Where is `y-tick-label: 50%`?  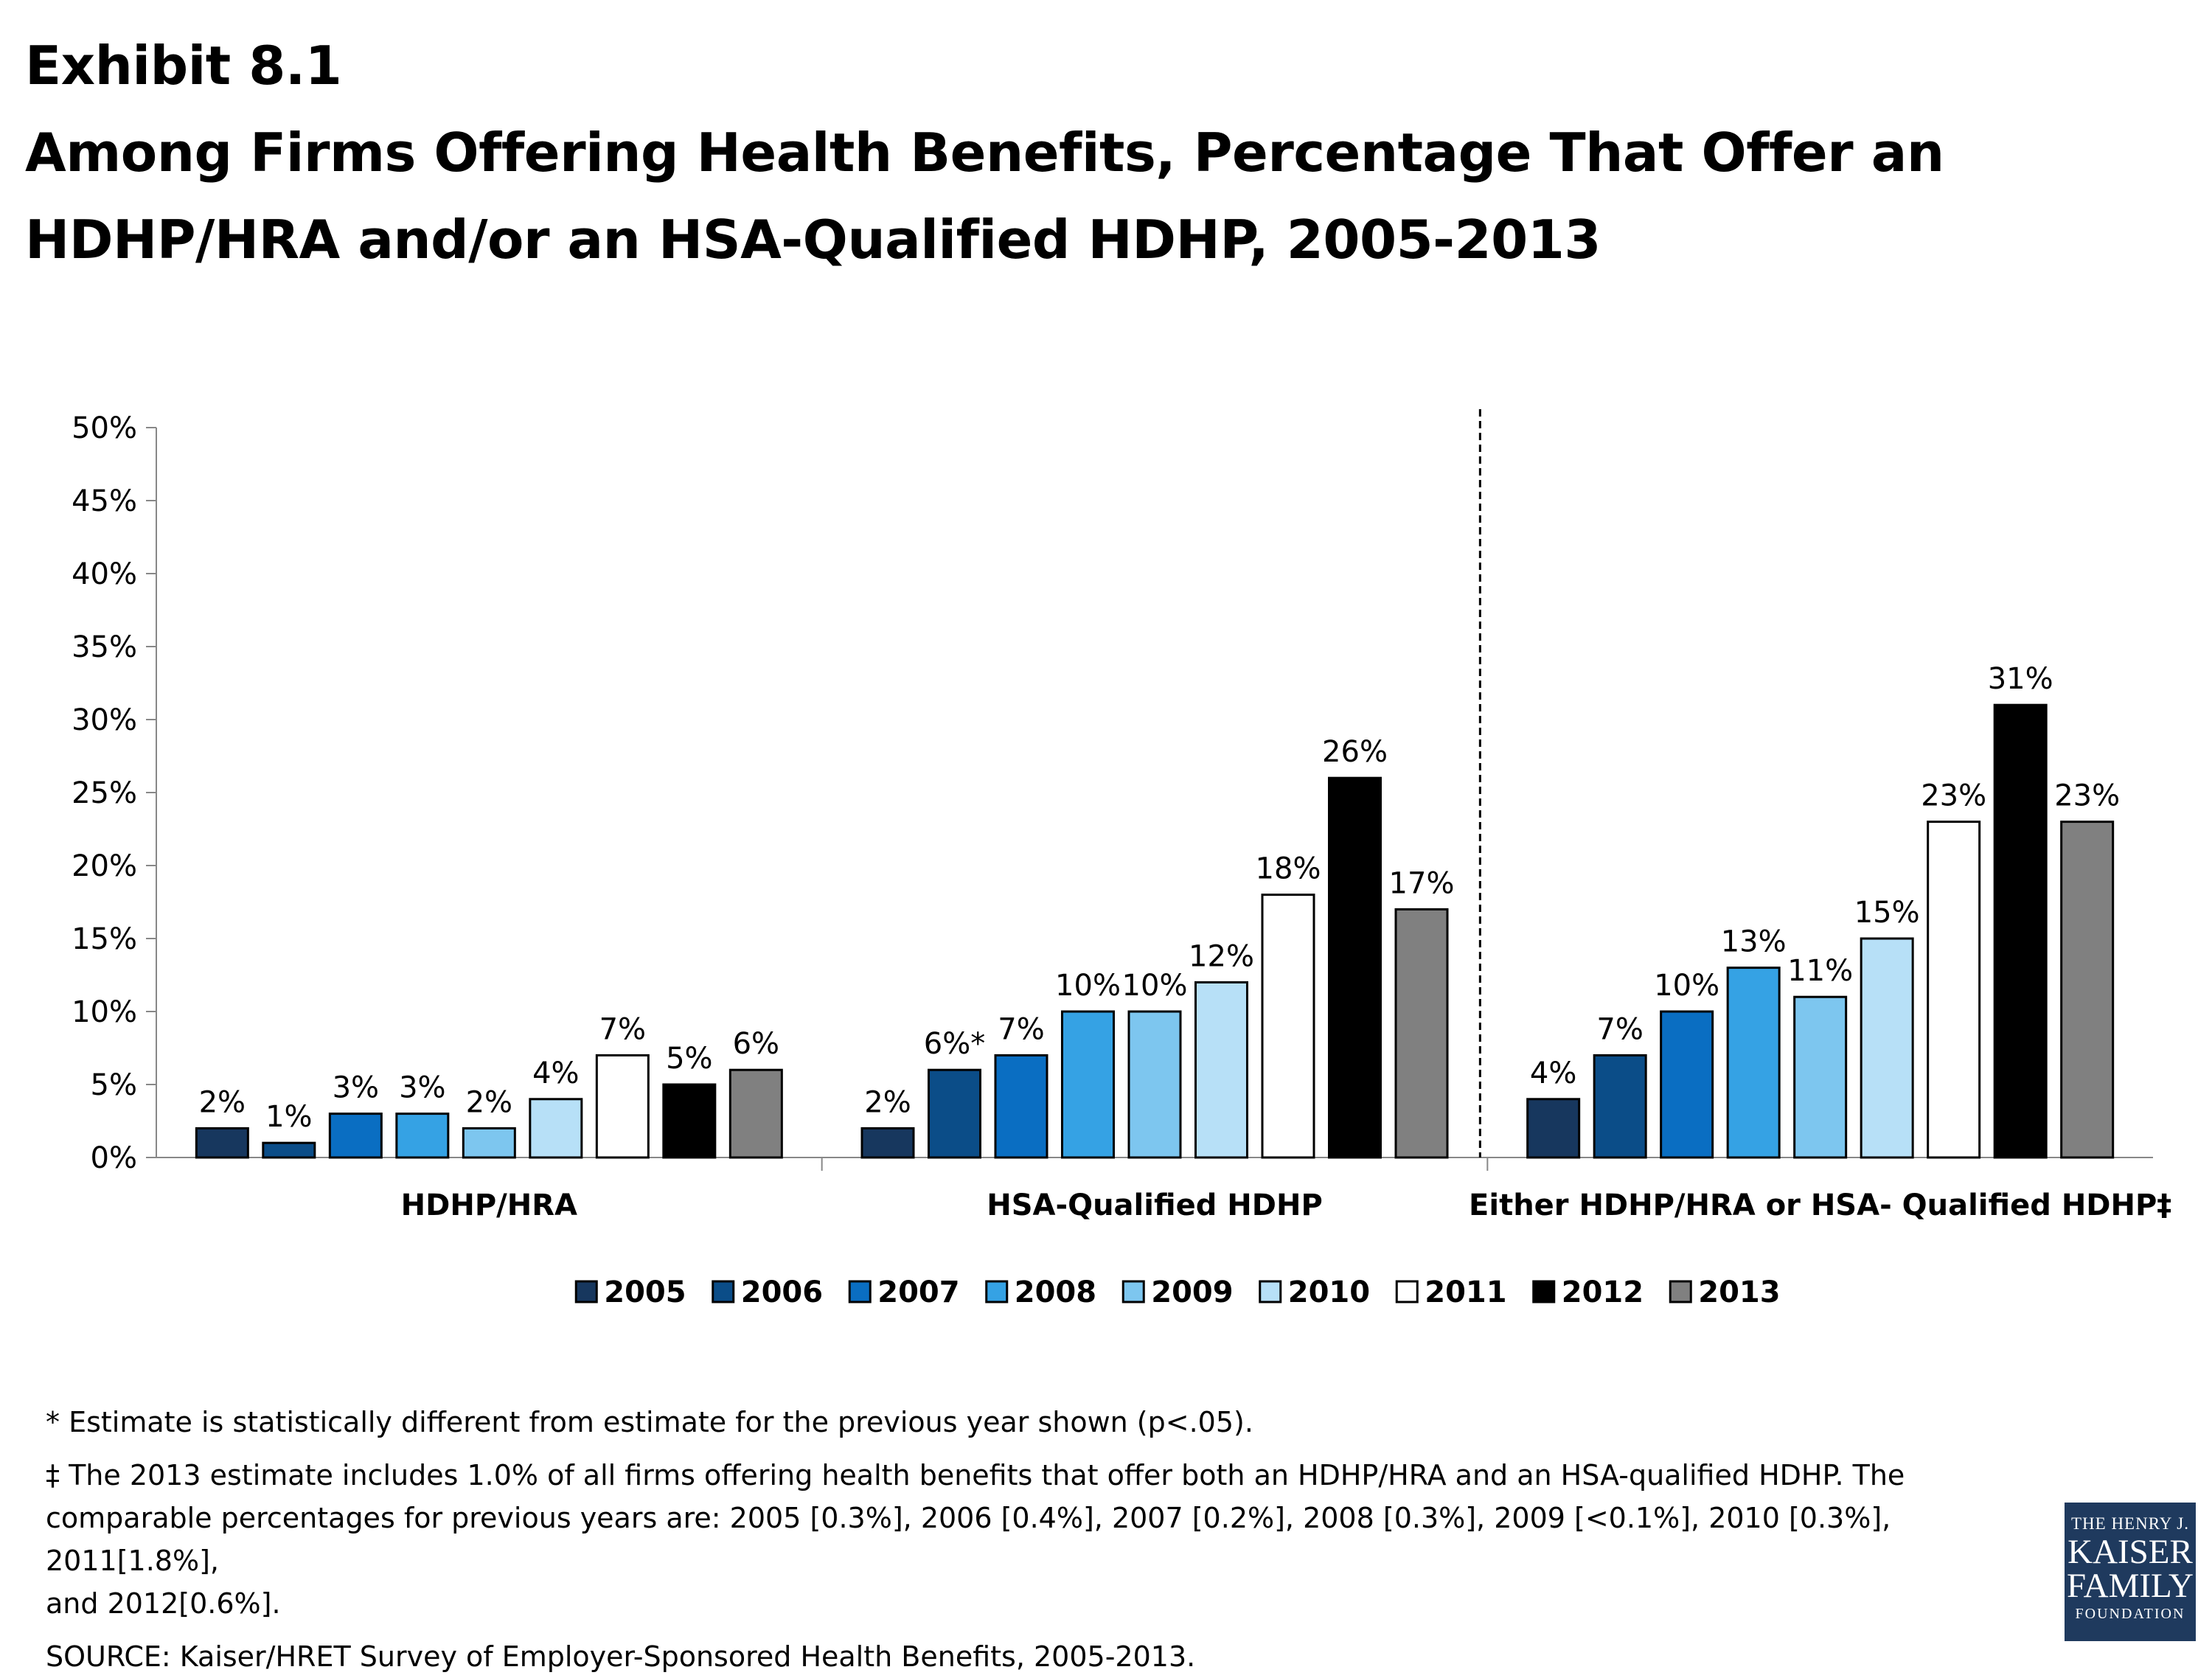 y-tick-label: 50% is located at coordinates (104, 428).